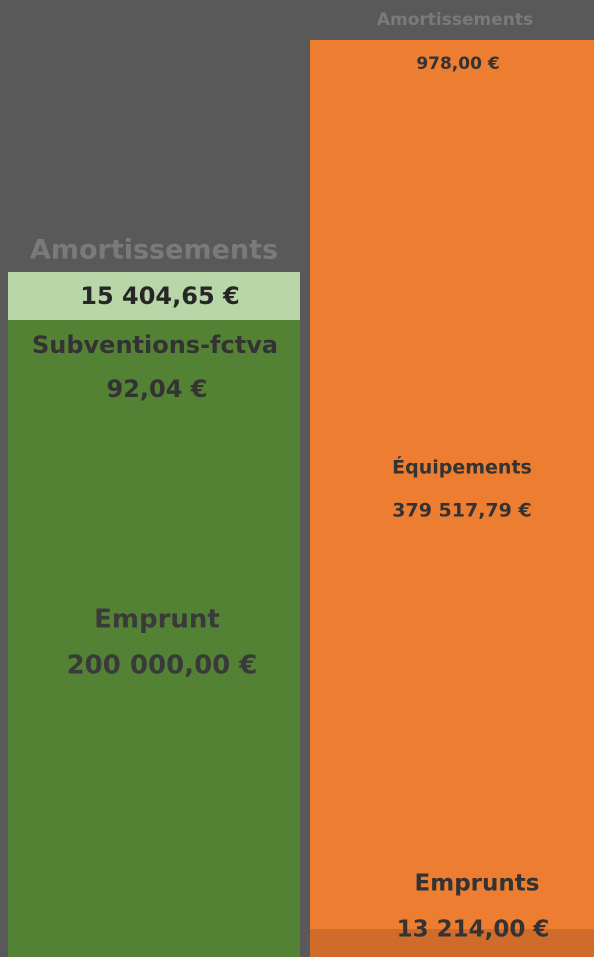  What do you see at coordinates (155, 345) in the screenshot?
I see `segment-label: Subventions-fctva` at bounding box center [155, 345].